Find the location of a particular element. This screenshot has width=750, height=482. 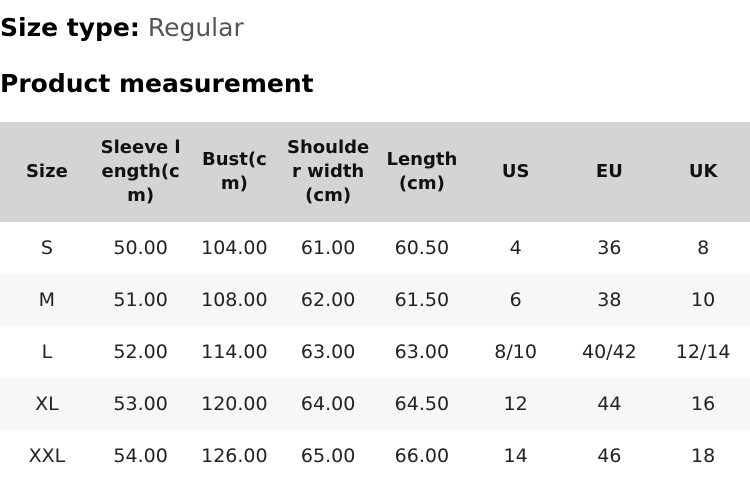

table-cell: 14 is located at coordinates (515, 456).